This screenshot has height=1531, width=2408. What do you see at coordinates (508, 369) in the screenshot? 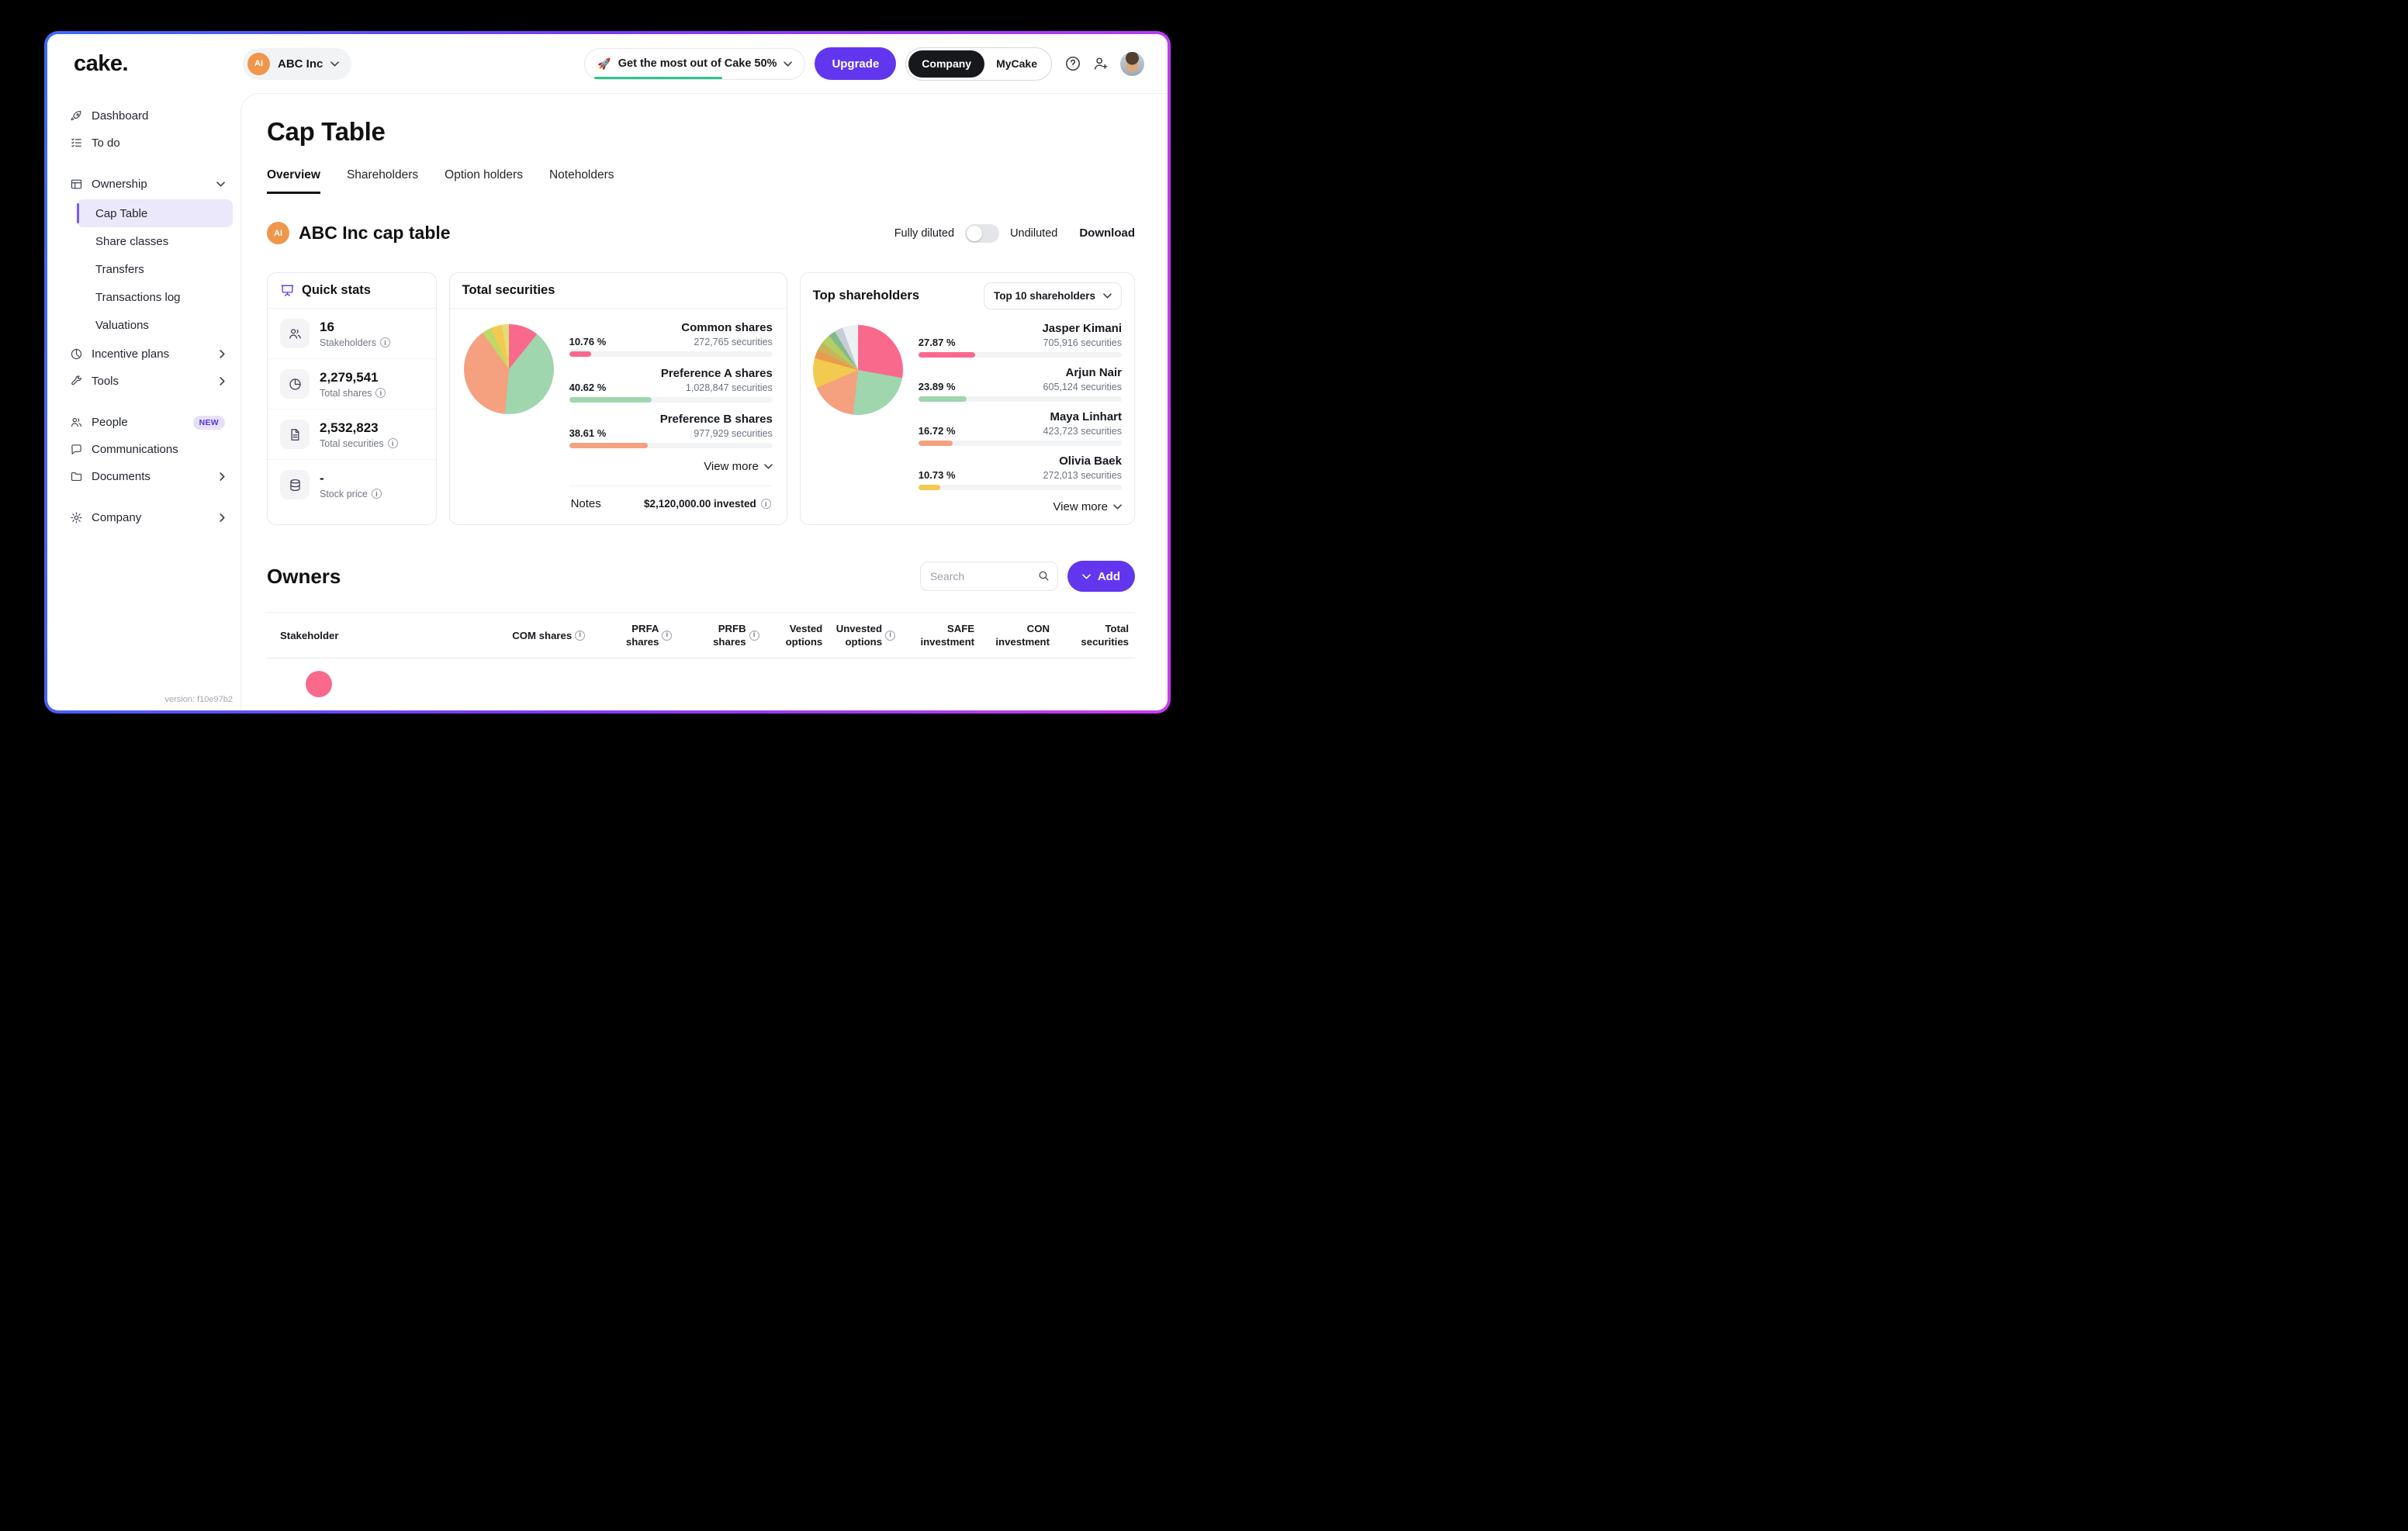
I see `total-securities-pie-chart` at bounding box center [508, 369].